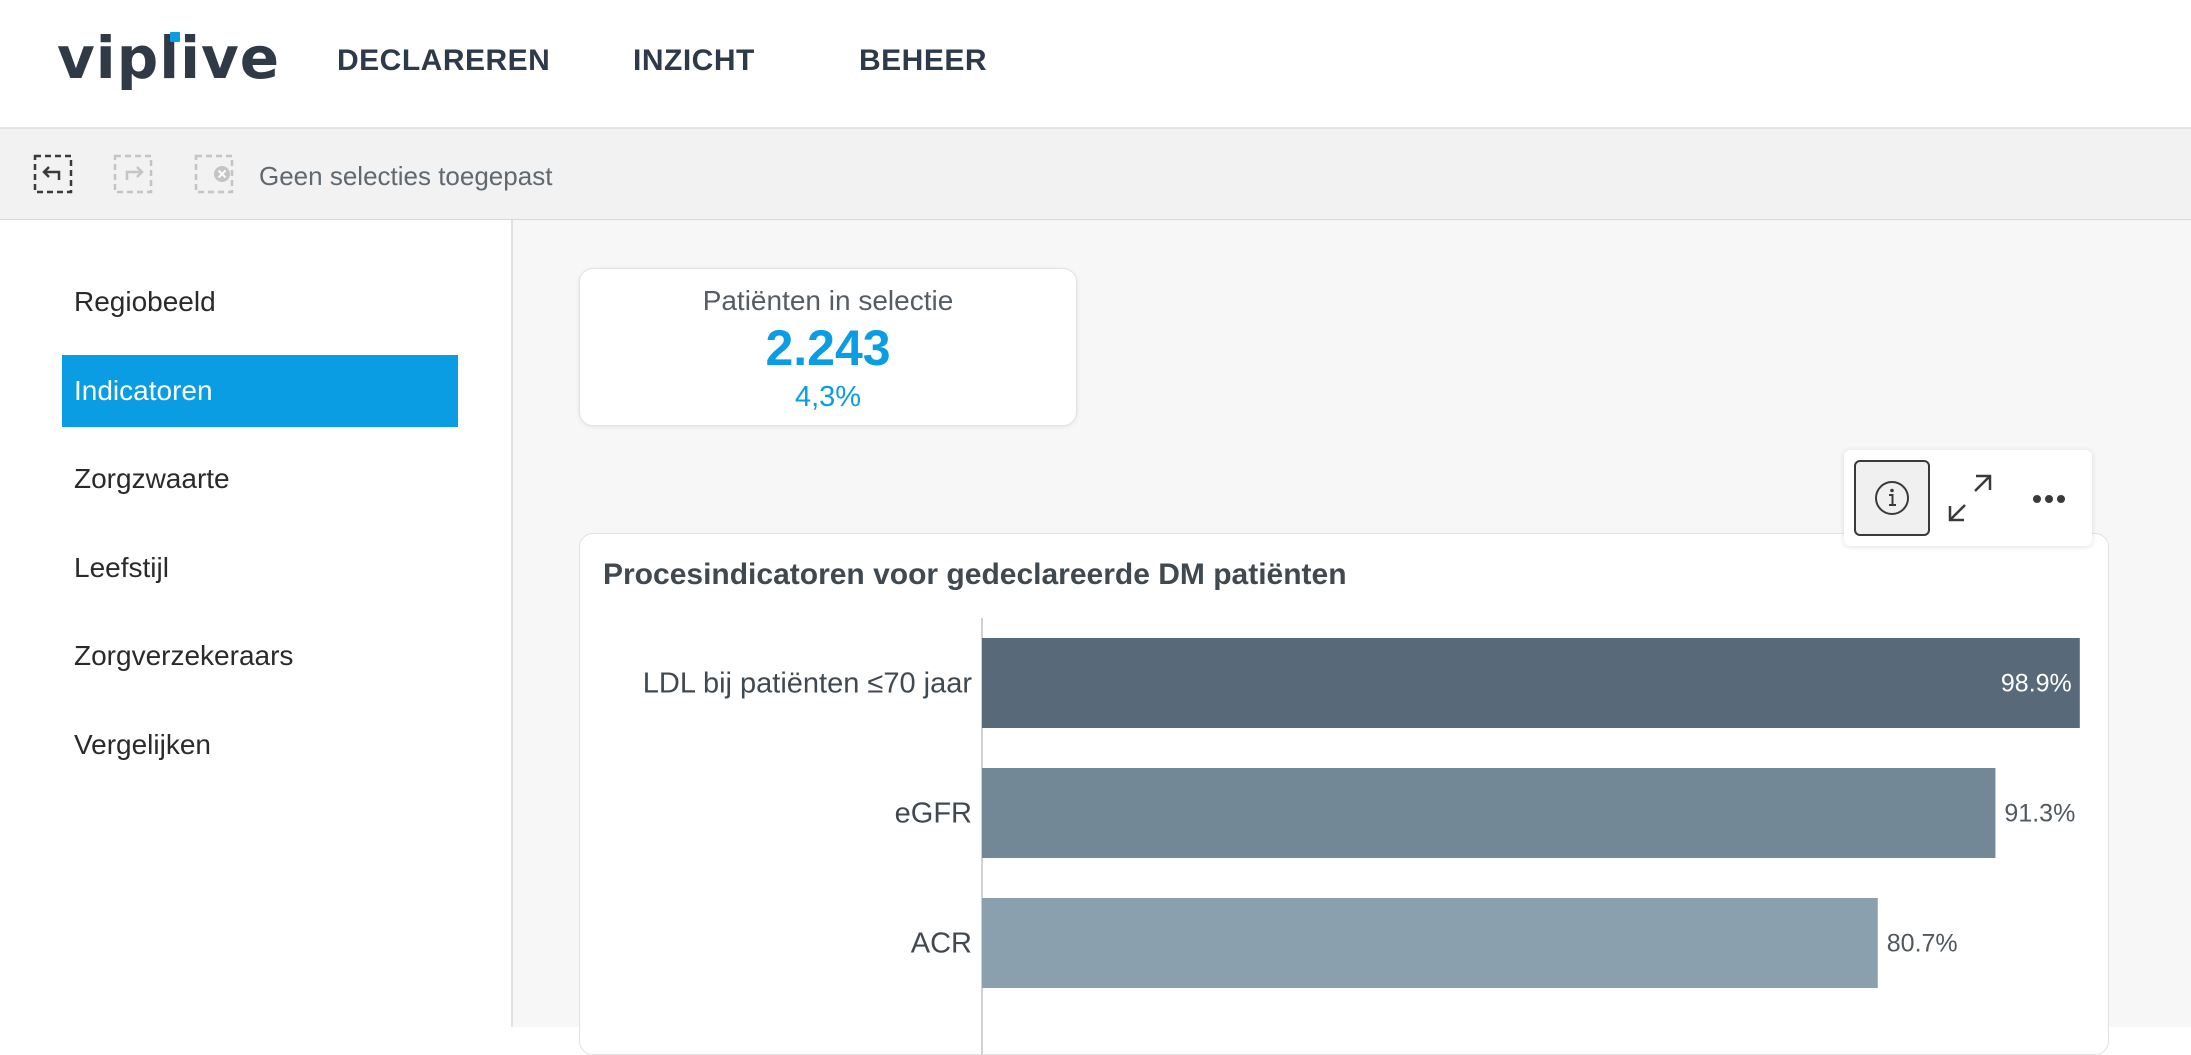 This screenshot has height=1055, width=2191. Describe the element at coordinates (1922, 944) in the screenshot. I see `bar-value-label: 80.7%` at that location.